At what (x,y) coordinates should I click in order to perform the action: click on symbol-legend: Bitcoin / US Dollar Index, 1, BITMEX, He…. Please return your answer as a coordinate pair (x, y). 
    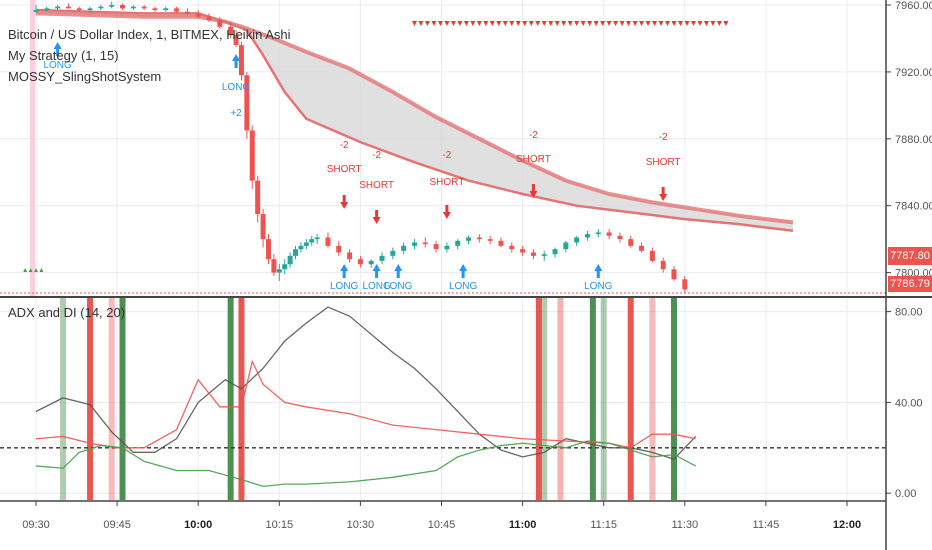
    Looking at the image, I should click on (149, 34).